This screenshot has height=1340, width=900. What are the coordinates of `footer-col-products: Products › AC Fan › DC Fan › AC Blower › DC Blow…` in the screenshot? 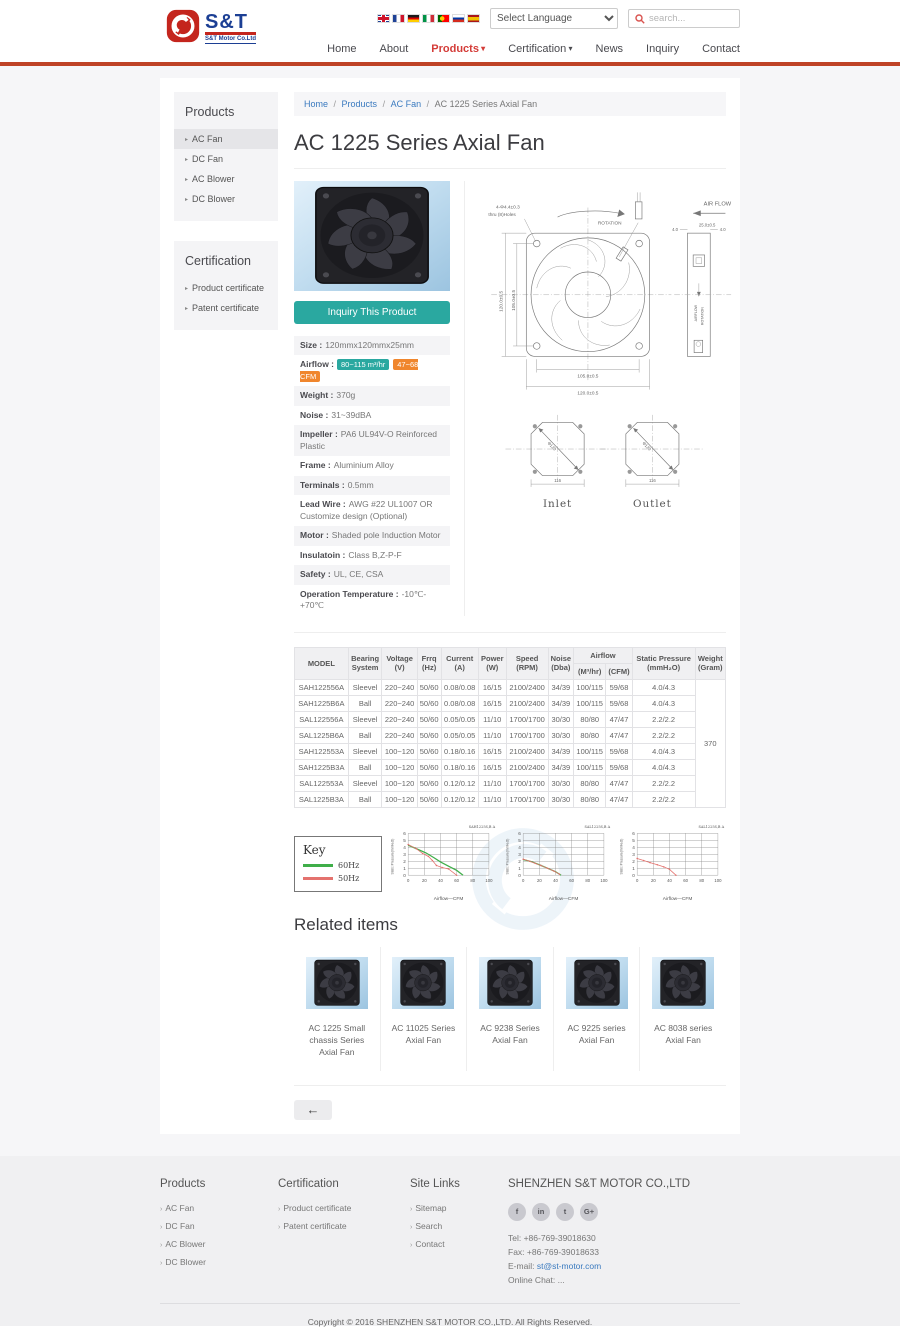 It's located at (219, 1232).